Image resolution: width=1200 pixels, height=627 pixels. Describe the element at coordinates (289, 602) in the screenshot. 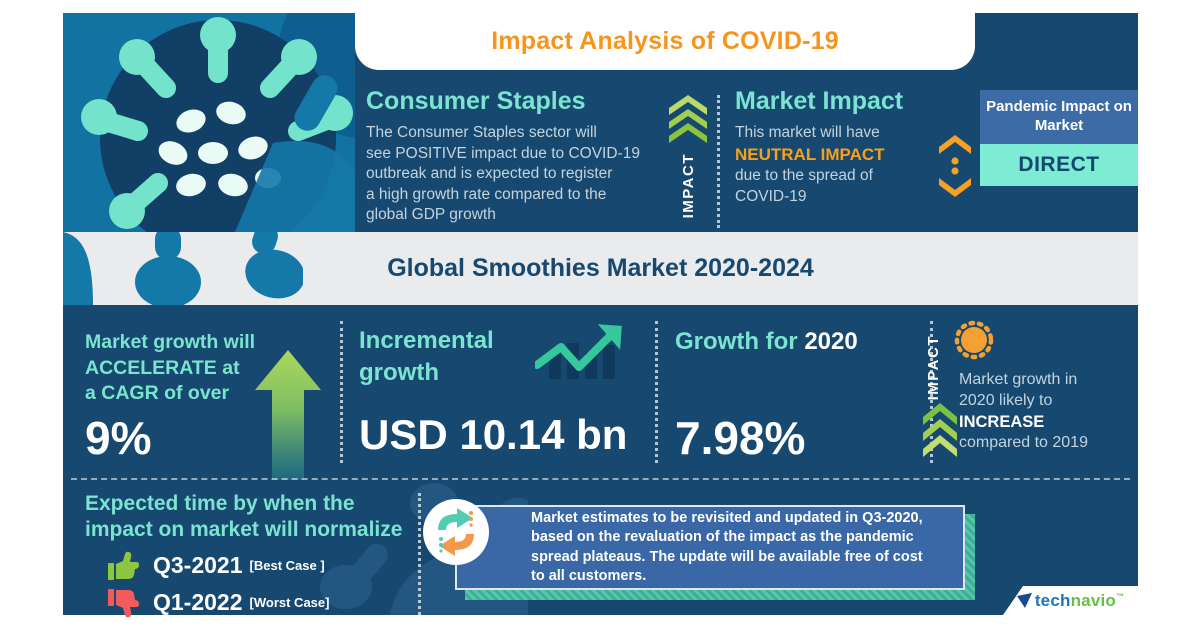

I see `worst-case-label: [Worst Case]` at that location.